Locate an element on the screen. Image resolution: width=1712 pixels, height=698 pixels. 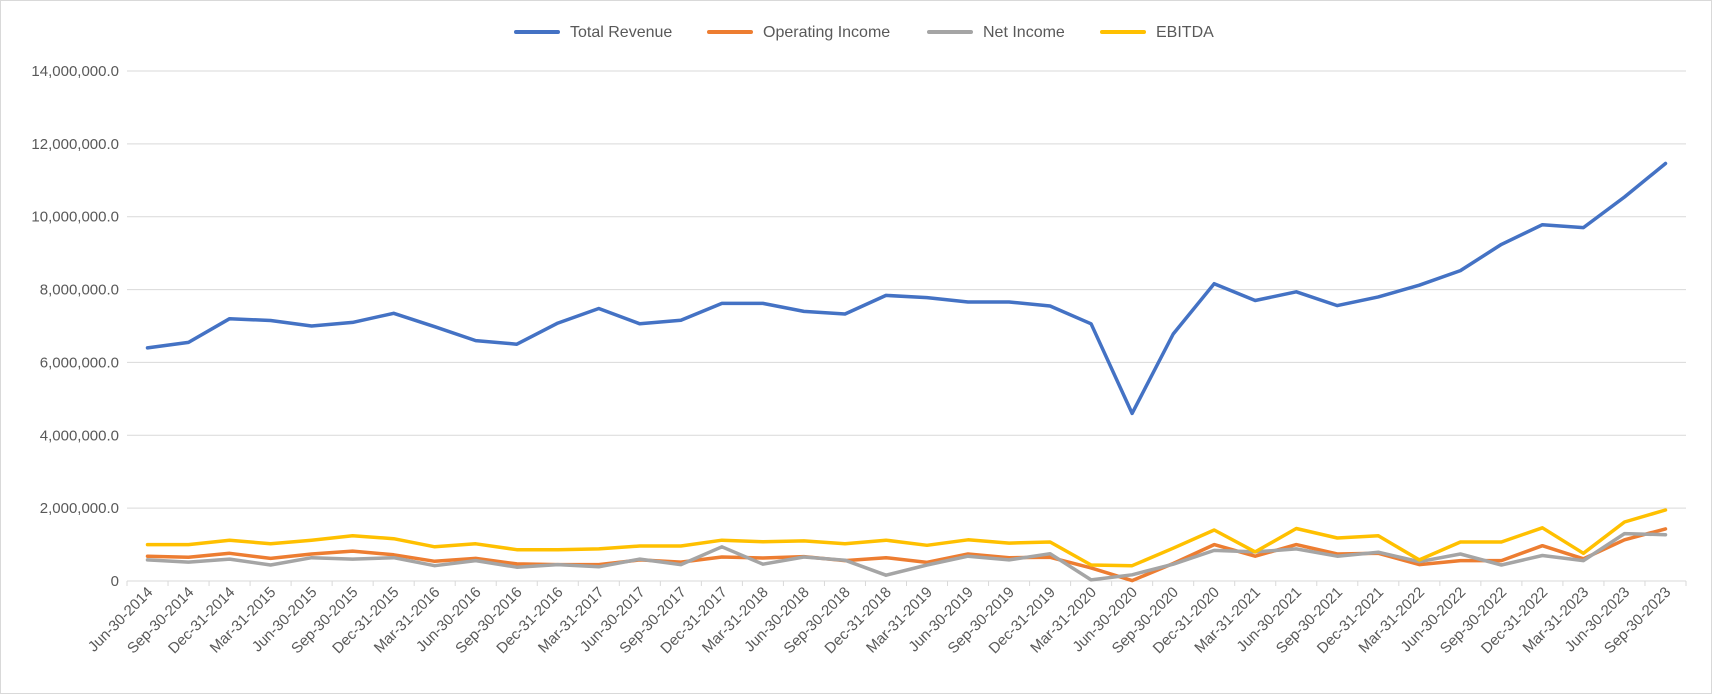
legend-label: EBITDA is located at coordinates (1185, 32).